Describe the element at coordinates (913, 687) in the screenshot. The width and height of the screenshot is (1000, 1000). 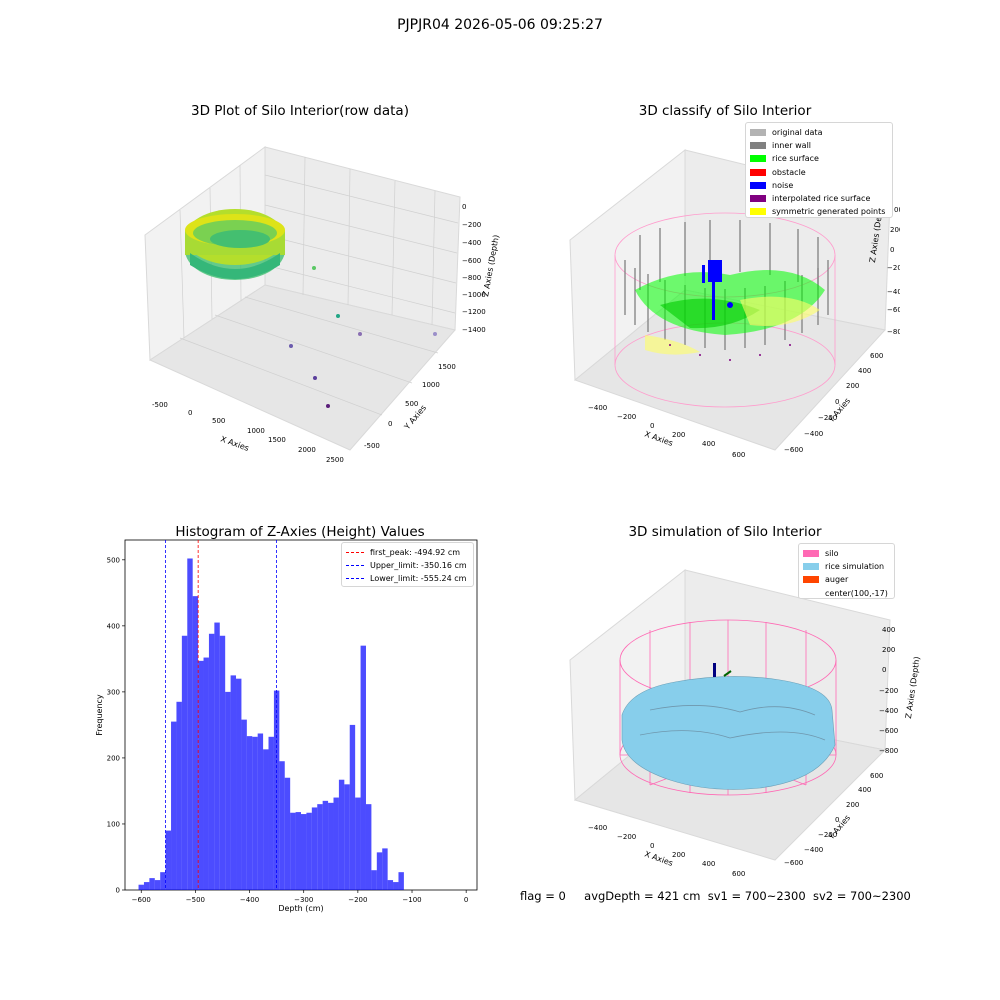
I see `simulation-z-axis-label: Z Axies (Depth)` at that location.